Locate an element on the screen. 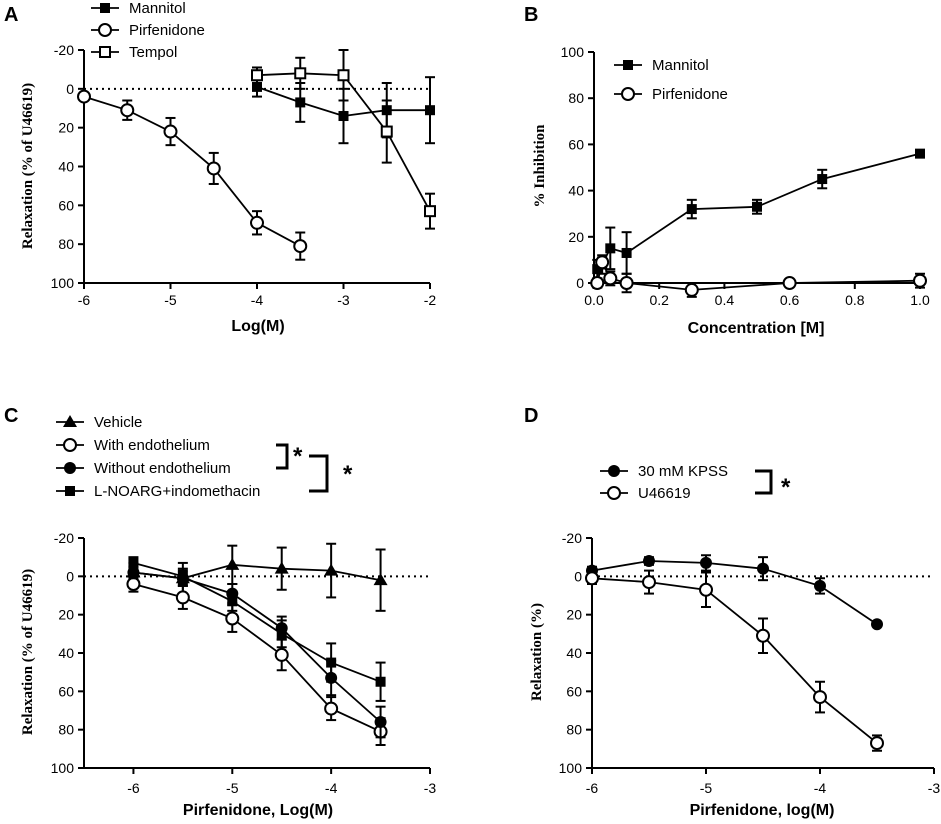 This screenshot has width=941, height=824. panel-d-significance-star: * is located at coordinates (786, 487).